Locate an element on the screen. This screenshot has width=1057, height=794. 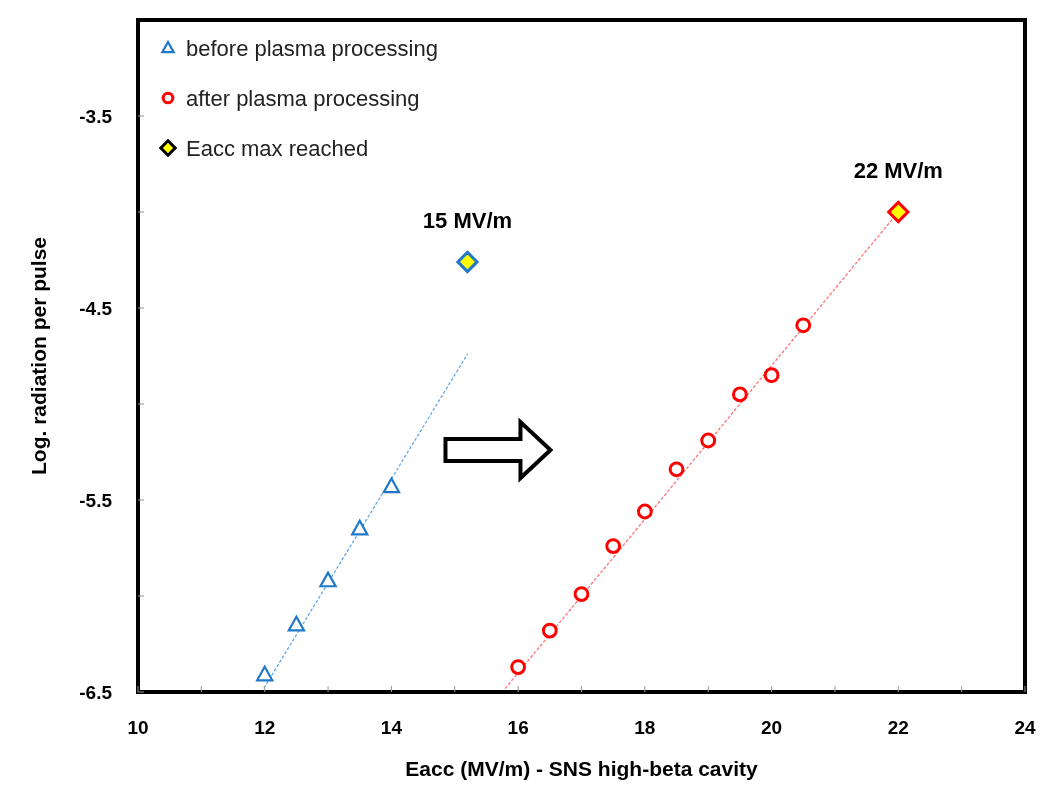
x-tick-label: 16 is located at coordinates (518, 727).